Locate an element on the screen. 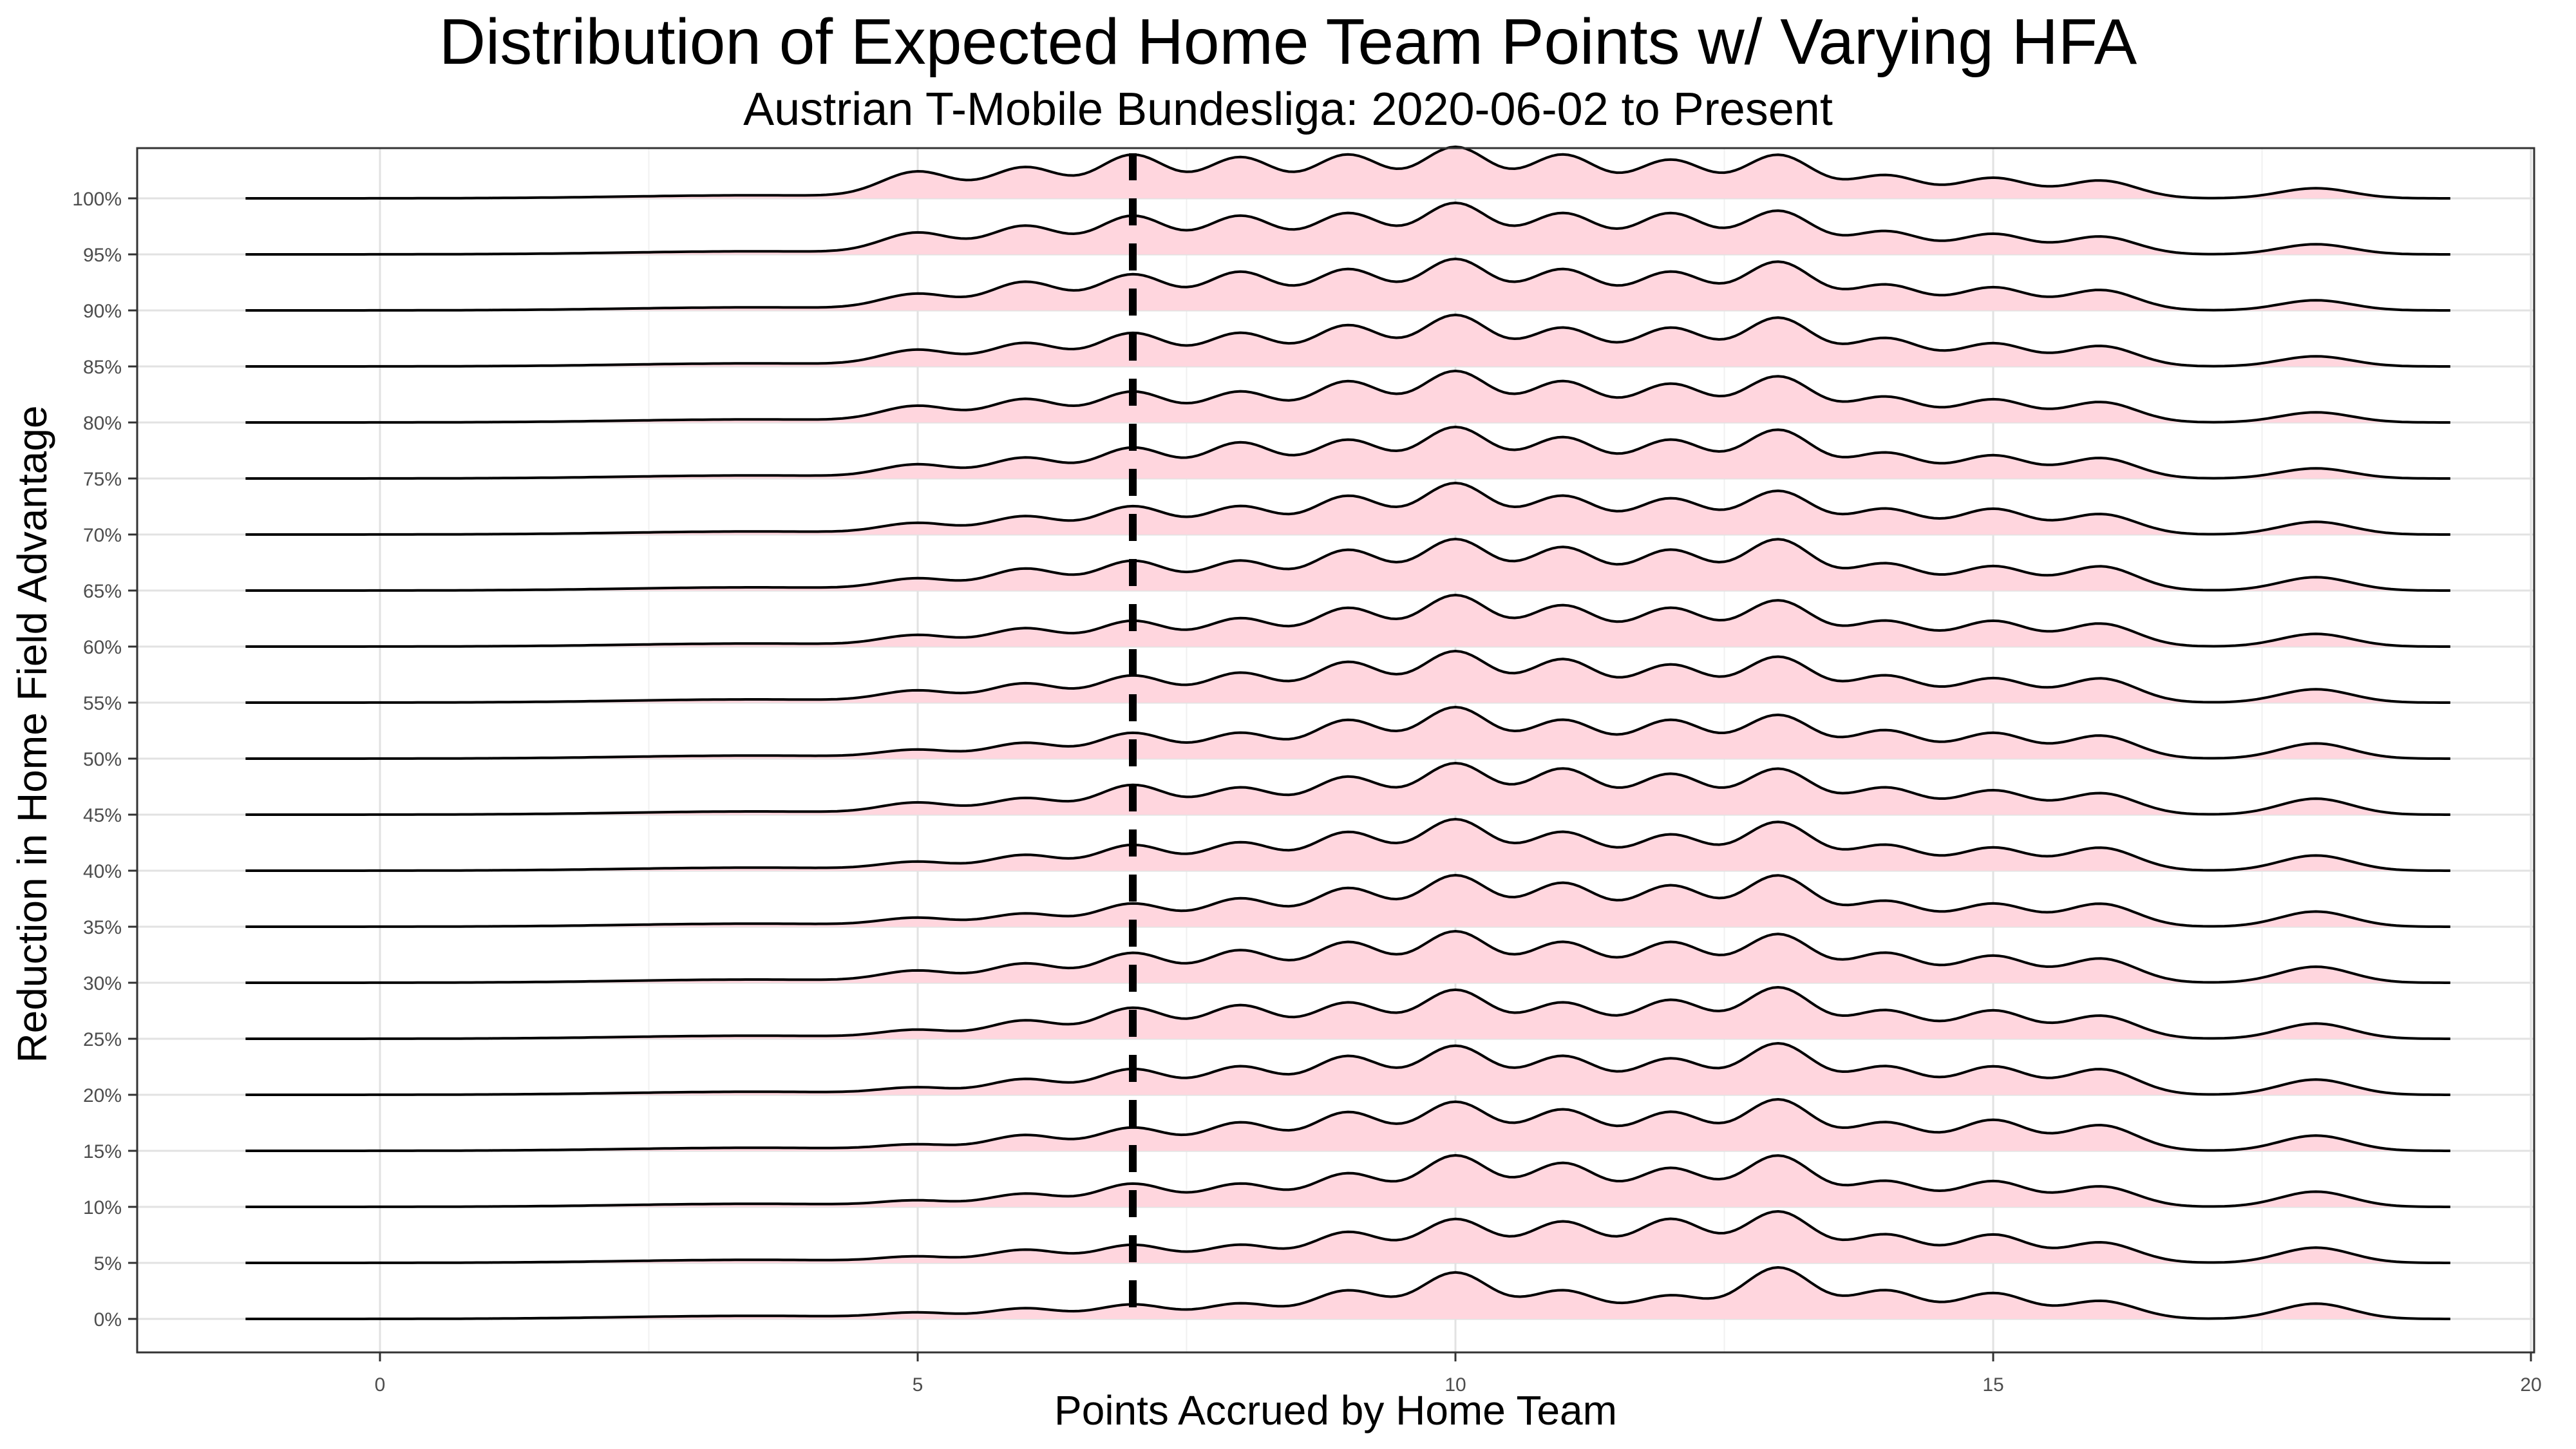 The width and height of the screenshot is (2576, 1449). density-fill-85pct is located at coordinates (1347, 340).